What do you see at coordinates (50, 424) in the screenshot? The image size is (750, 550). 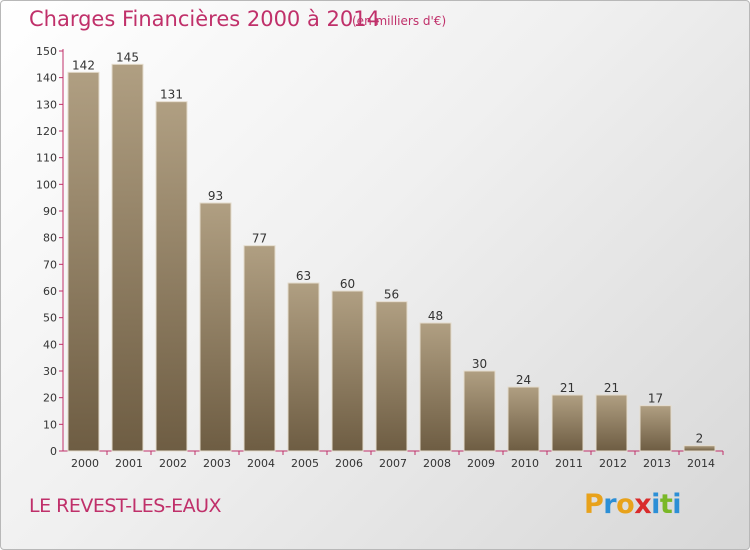 I see `y-tick-label: 10` at bounding box center [50, 424].